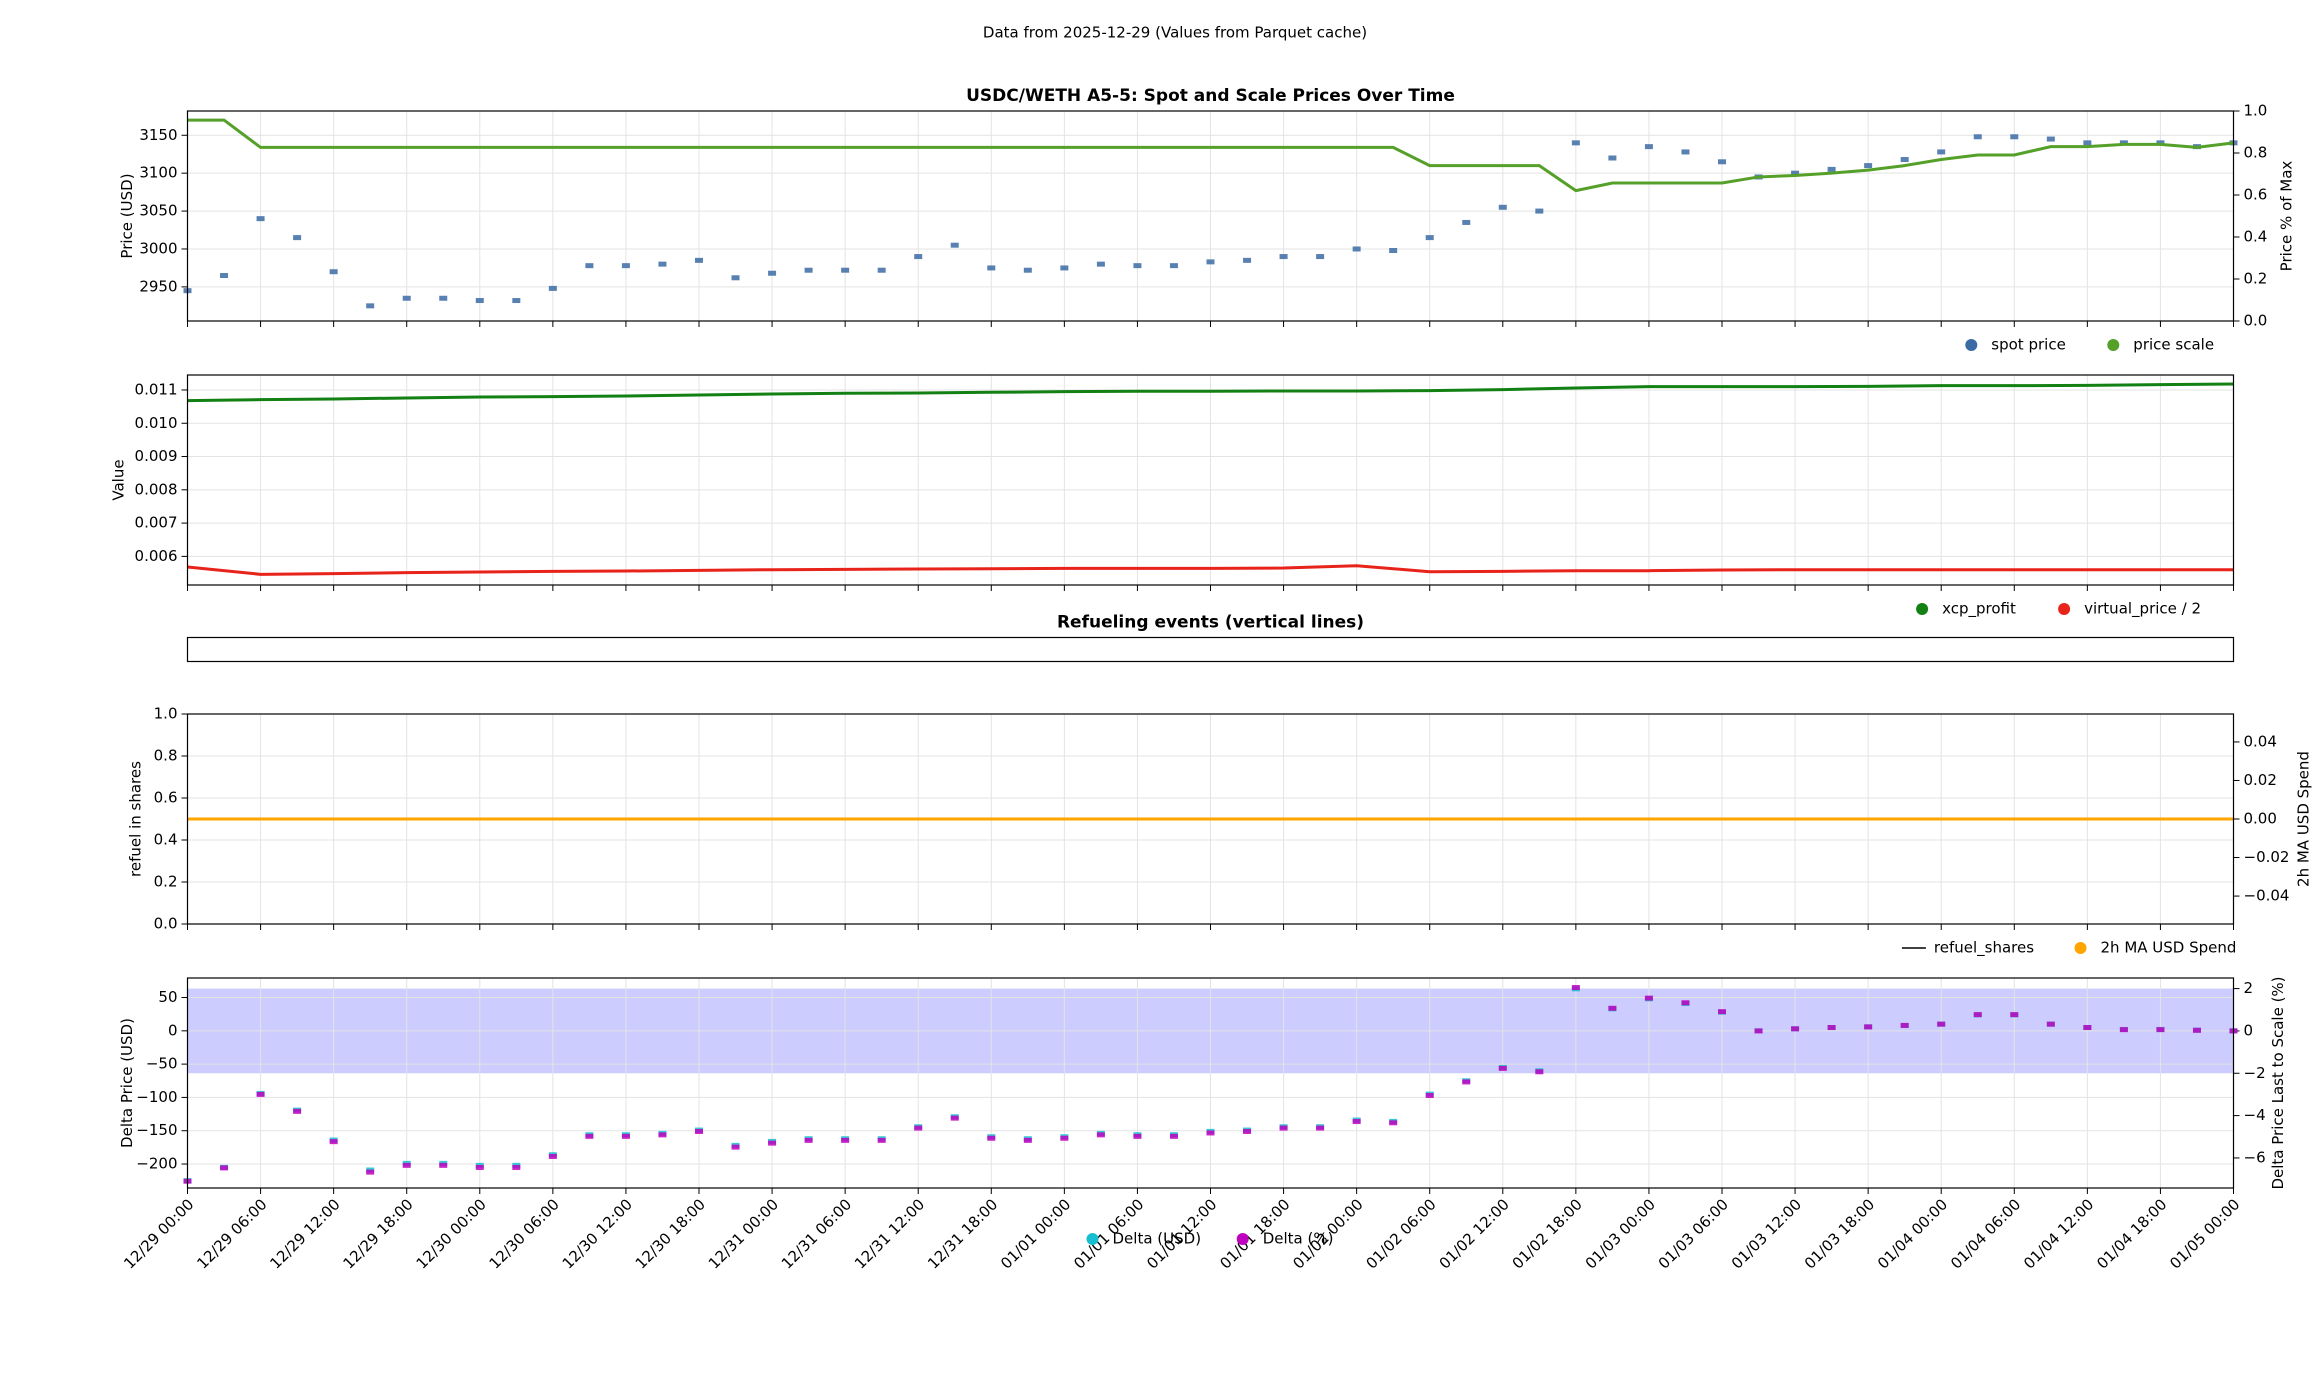 Image resolution: width=2317 pixels, height=1377 pixels. What do you see at coordinates (2173, 345) in the screenshot?
I see `legend-label: price scale` at bounding box center [2173, 345].